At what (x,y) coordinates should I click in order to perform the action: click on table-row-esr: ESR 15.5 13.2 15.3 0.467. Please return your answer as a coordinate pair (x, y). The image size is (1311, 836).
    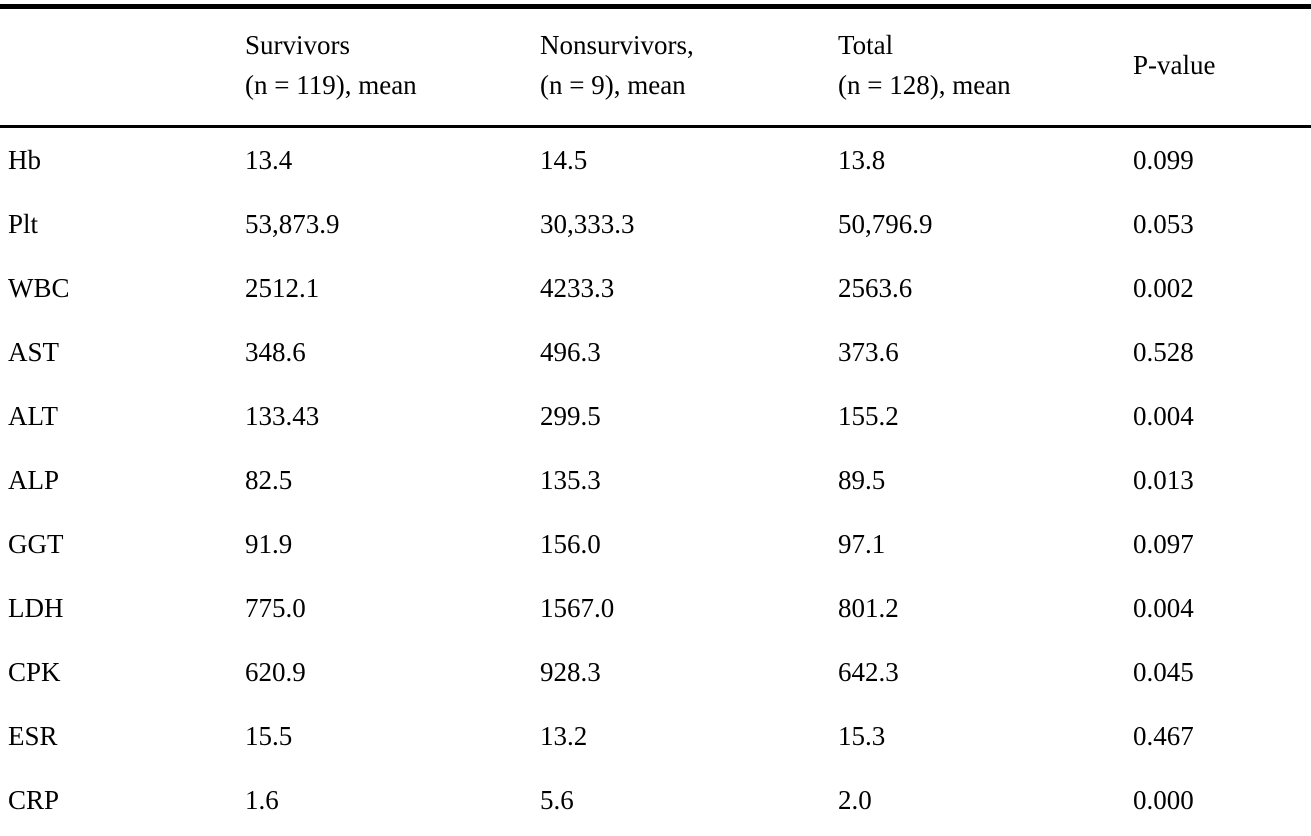
    Looking at the image, I should click on (655, 736).